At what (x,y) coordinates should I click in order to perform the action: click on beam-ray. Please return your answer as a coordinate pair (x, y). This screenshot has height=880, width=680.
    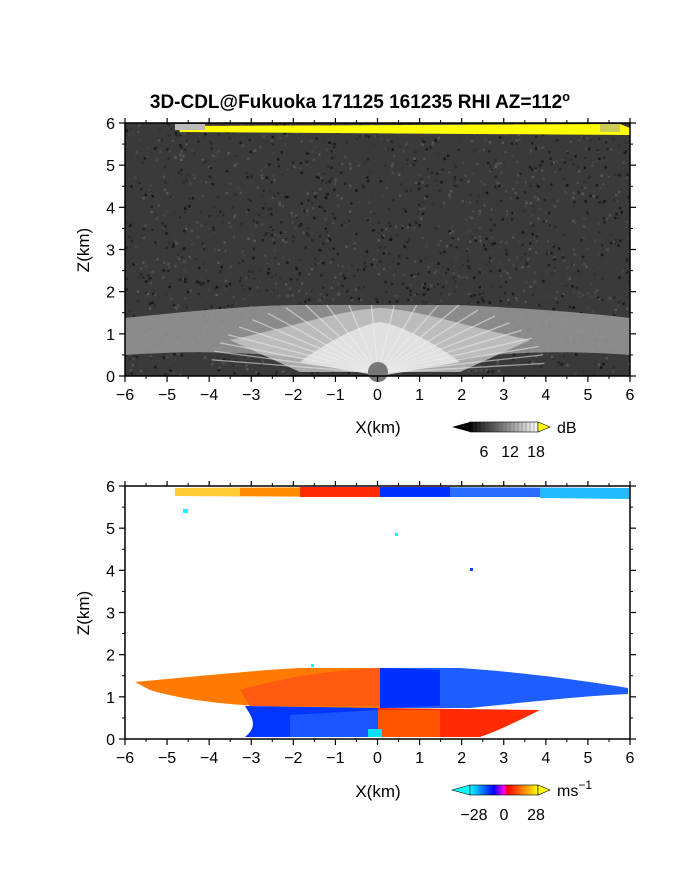
    Looking at the image, I should click on (296, 362).